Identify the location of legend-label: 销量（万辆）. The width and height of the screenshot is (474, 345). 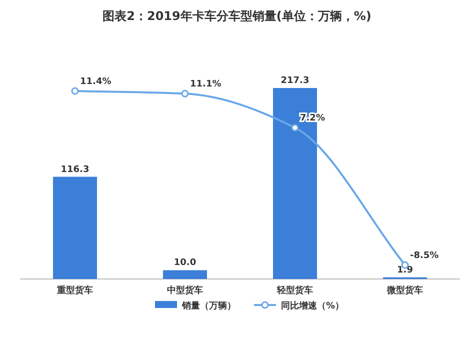
(208, 306).